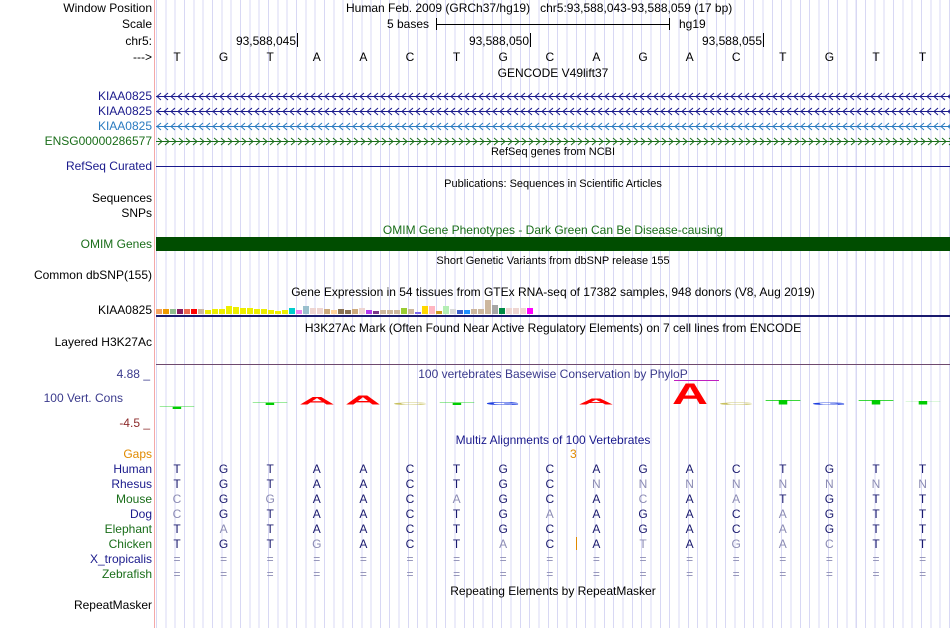 The width and height of the screenshot is (950, 628). Describe the element at coordinates (136, 213) in the screenshot. I see `publications-label: SNPs` at that location.